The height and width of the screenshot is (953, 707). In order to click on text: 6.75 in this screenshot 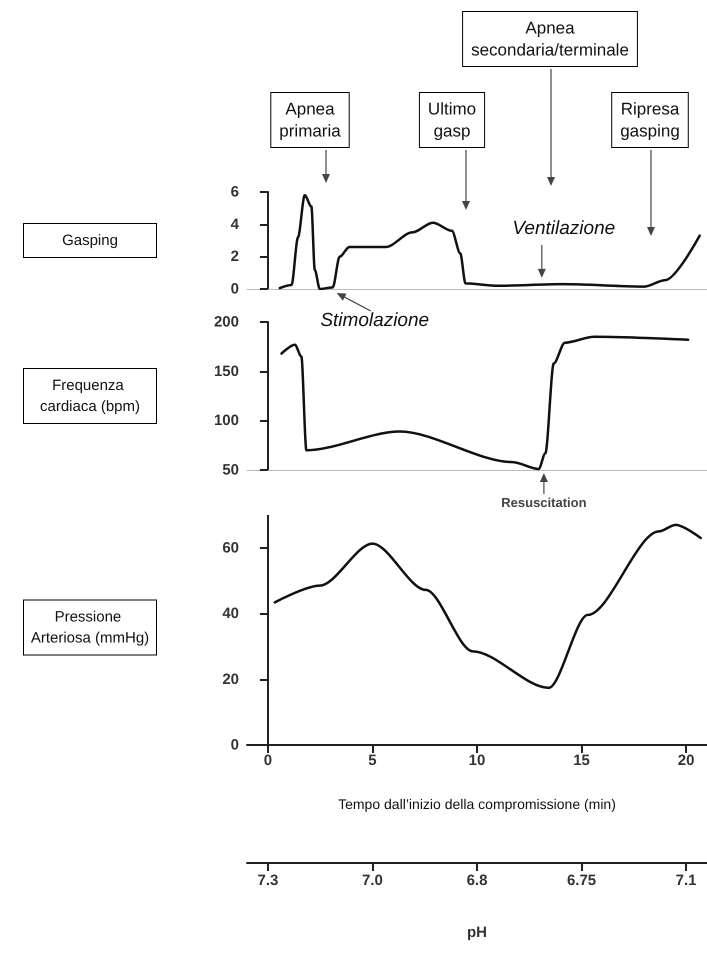, I will do `click(581, 880)`.